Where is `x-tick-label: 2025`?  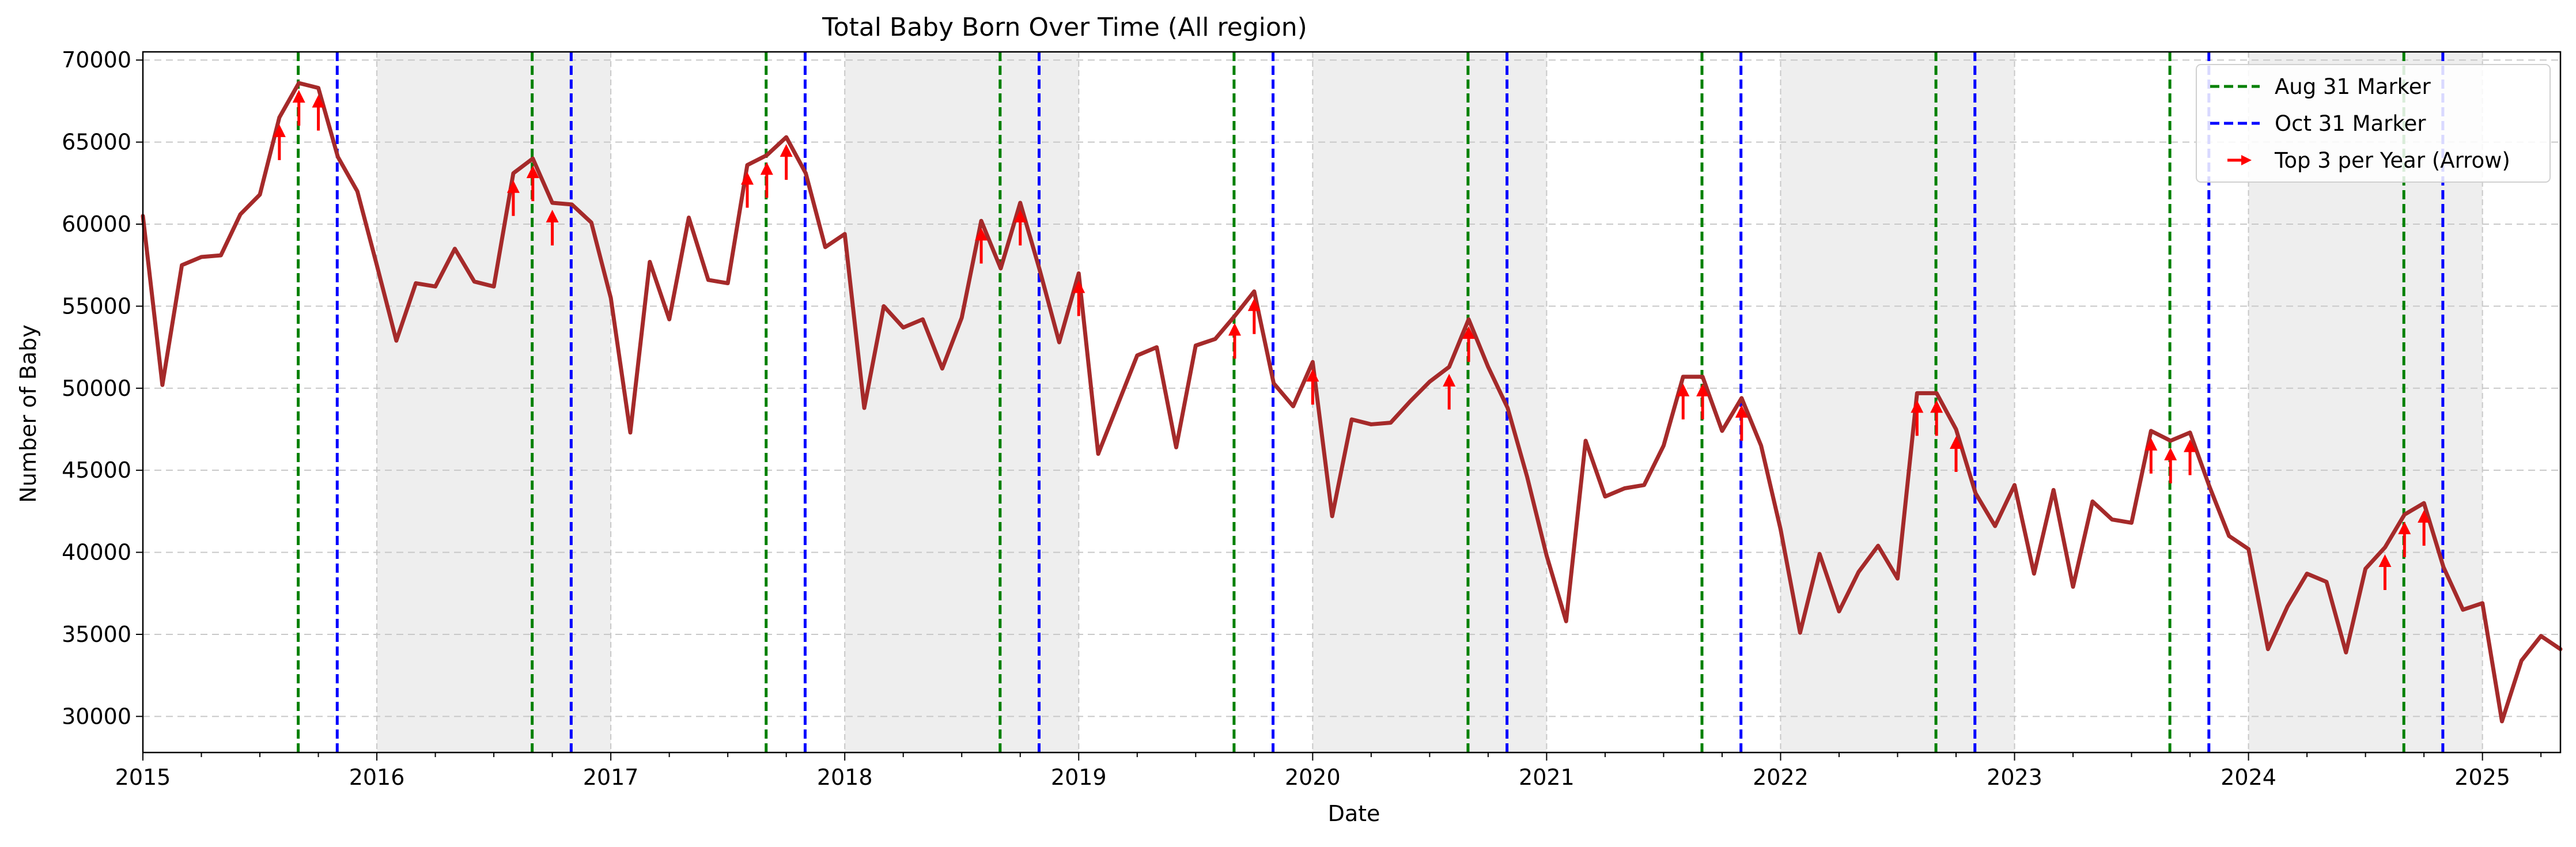
x-tick-label: 2025 is located at coordinates (2482, 777).